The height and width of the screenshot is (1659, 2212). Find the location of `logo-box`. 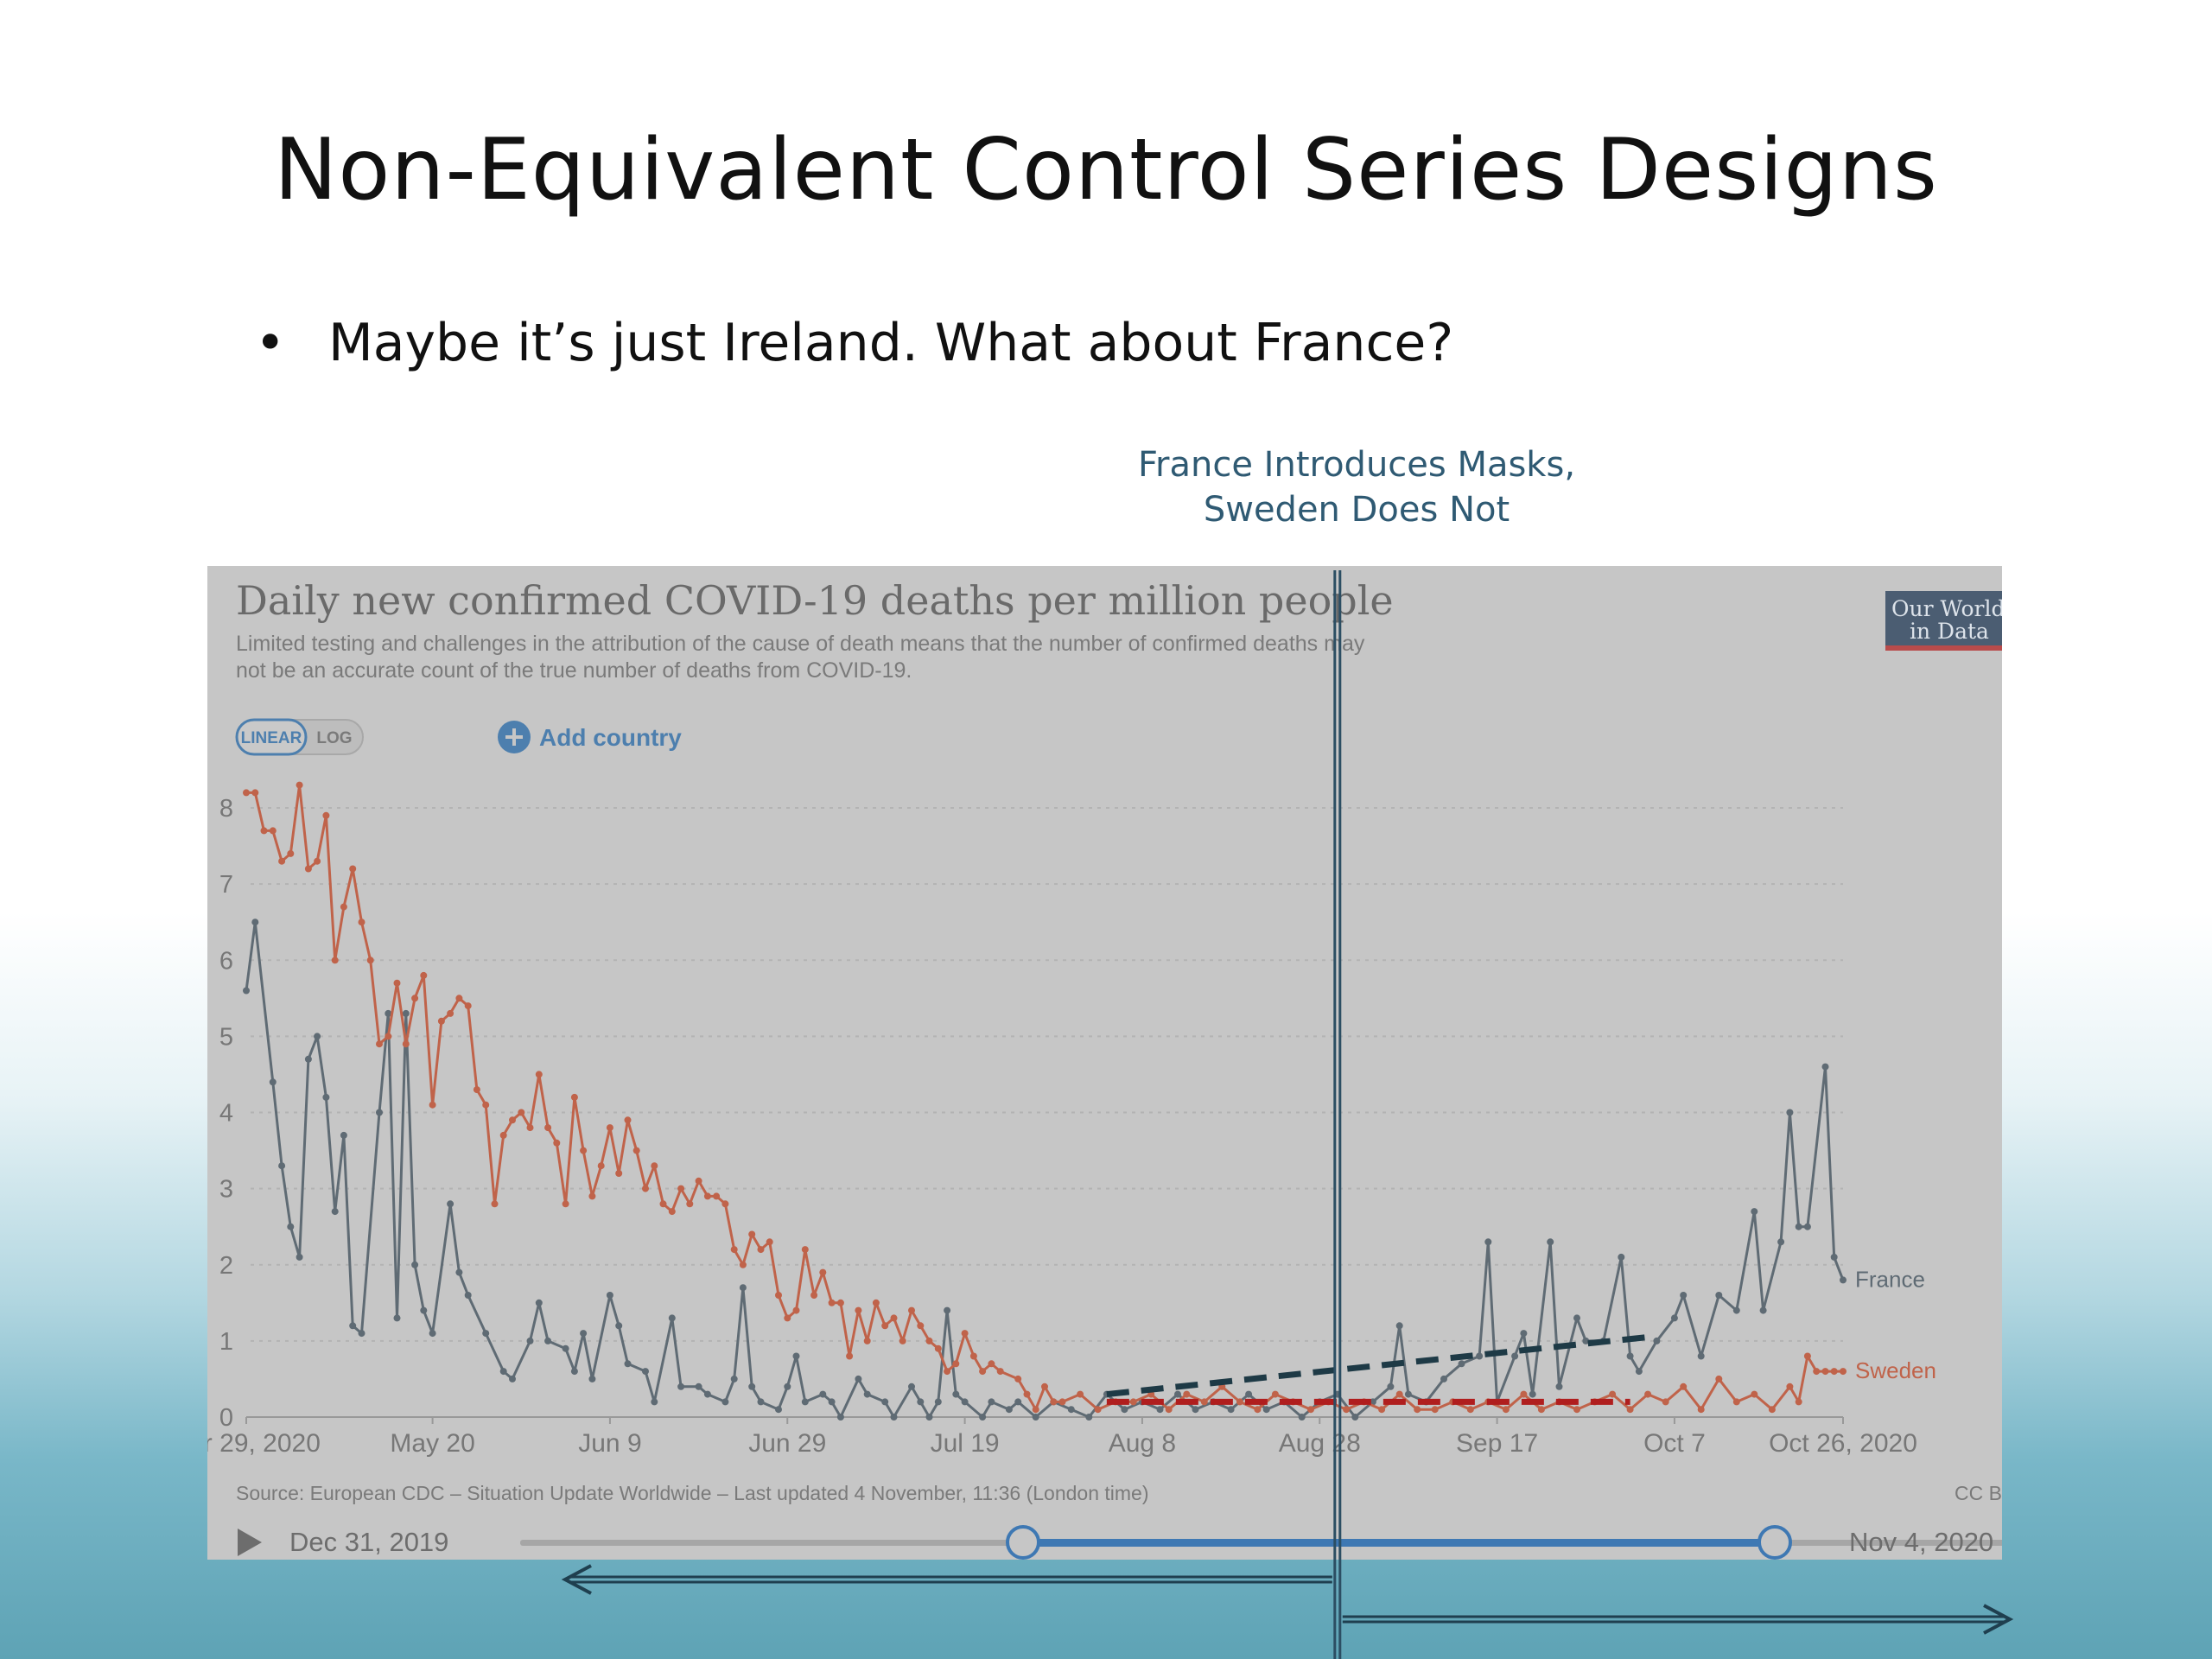

logo-box is located at coordinates (1943, 620).